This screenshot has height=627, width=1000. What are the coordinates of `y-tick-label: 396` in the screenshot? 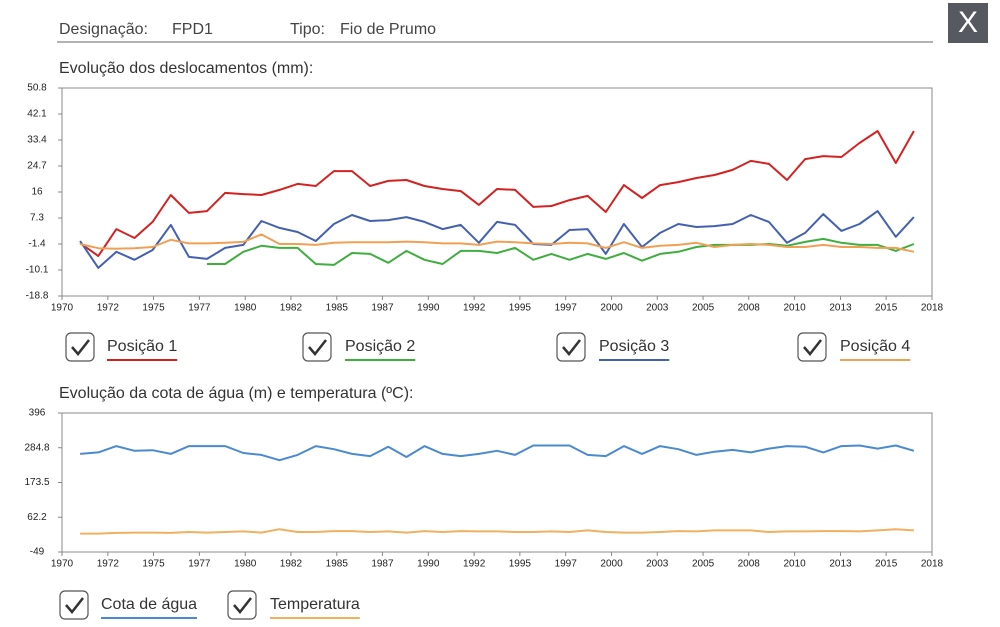 It's located at (37, 413).